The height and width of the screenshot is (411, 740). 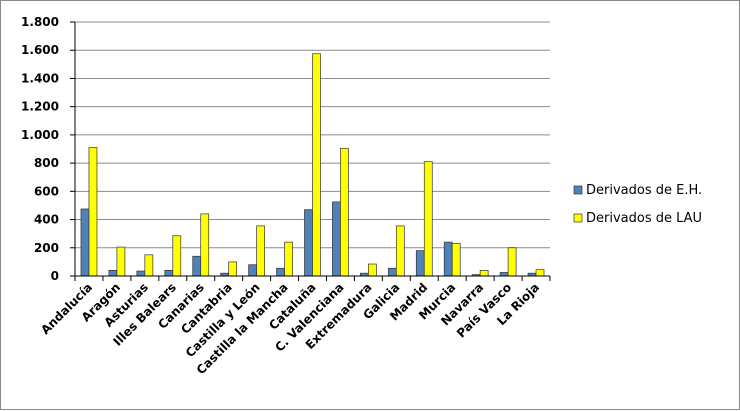 What do you see at coordinates (40, 135) in the screenshot?
I see `y-tick-label: 1.000` at bounding box center [40, 135].